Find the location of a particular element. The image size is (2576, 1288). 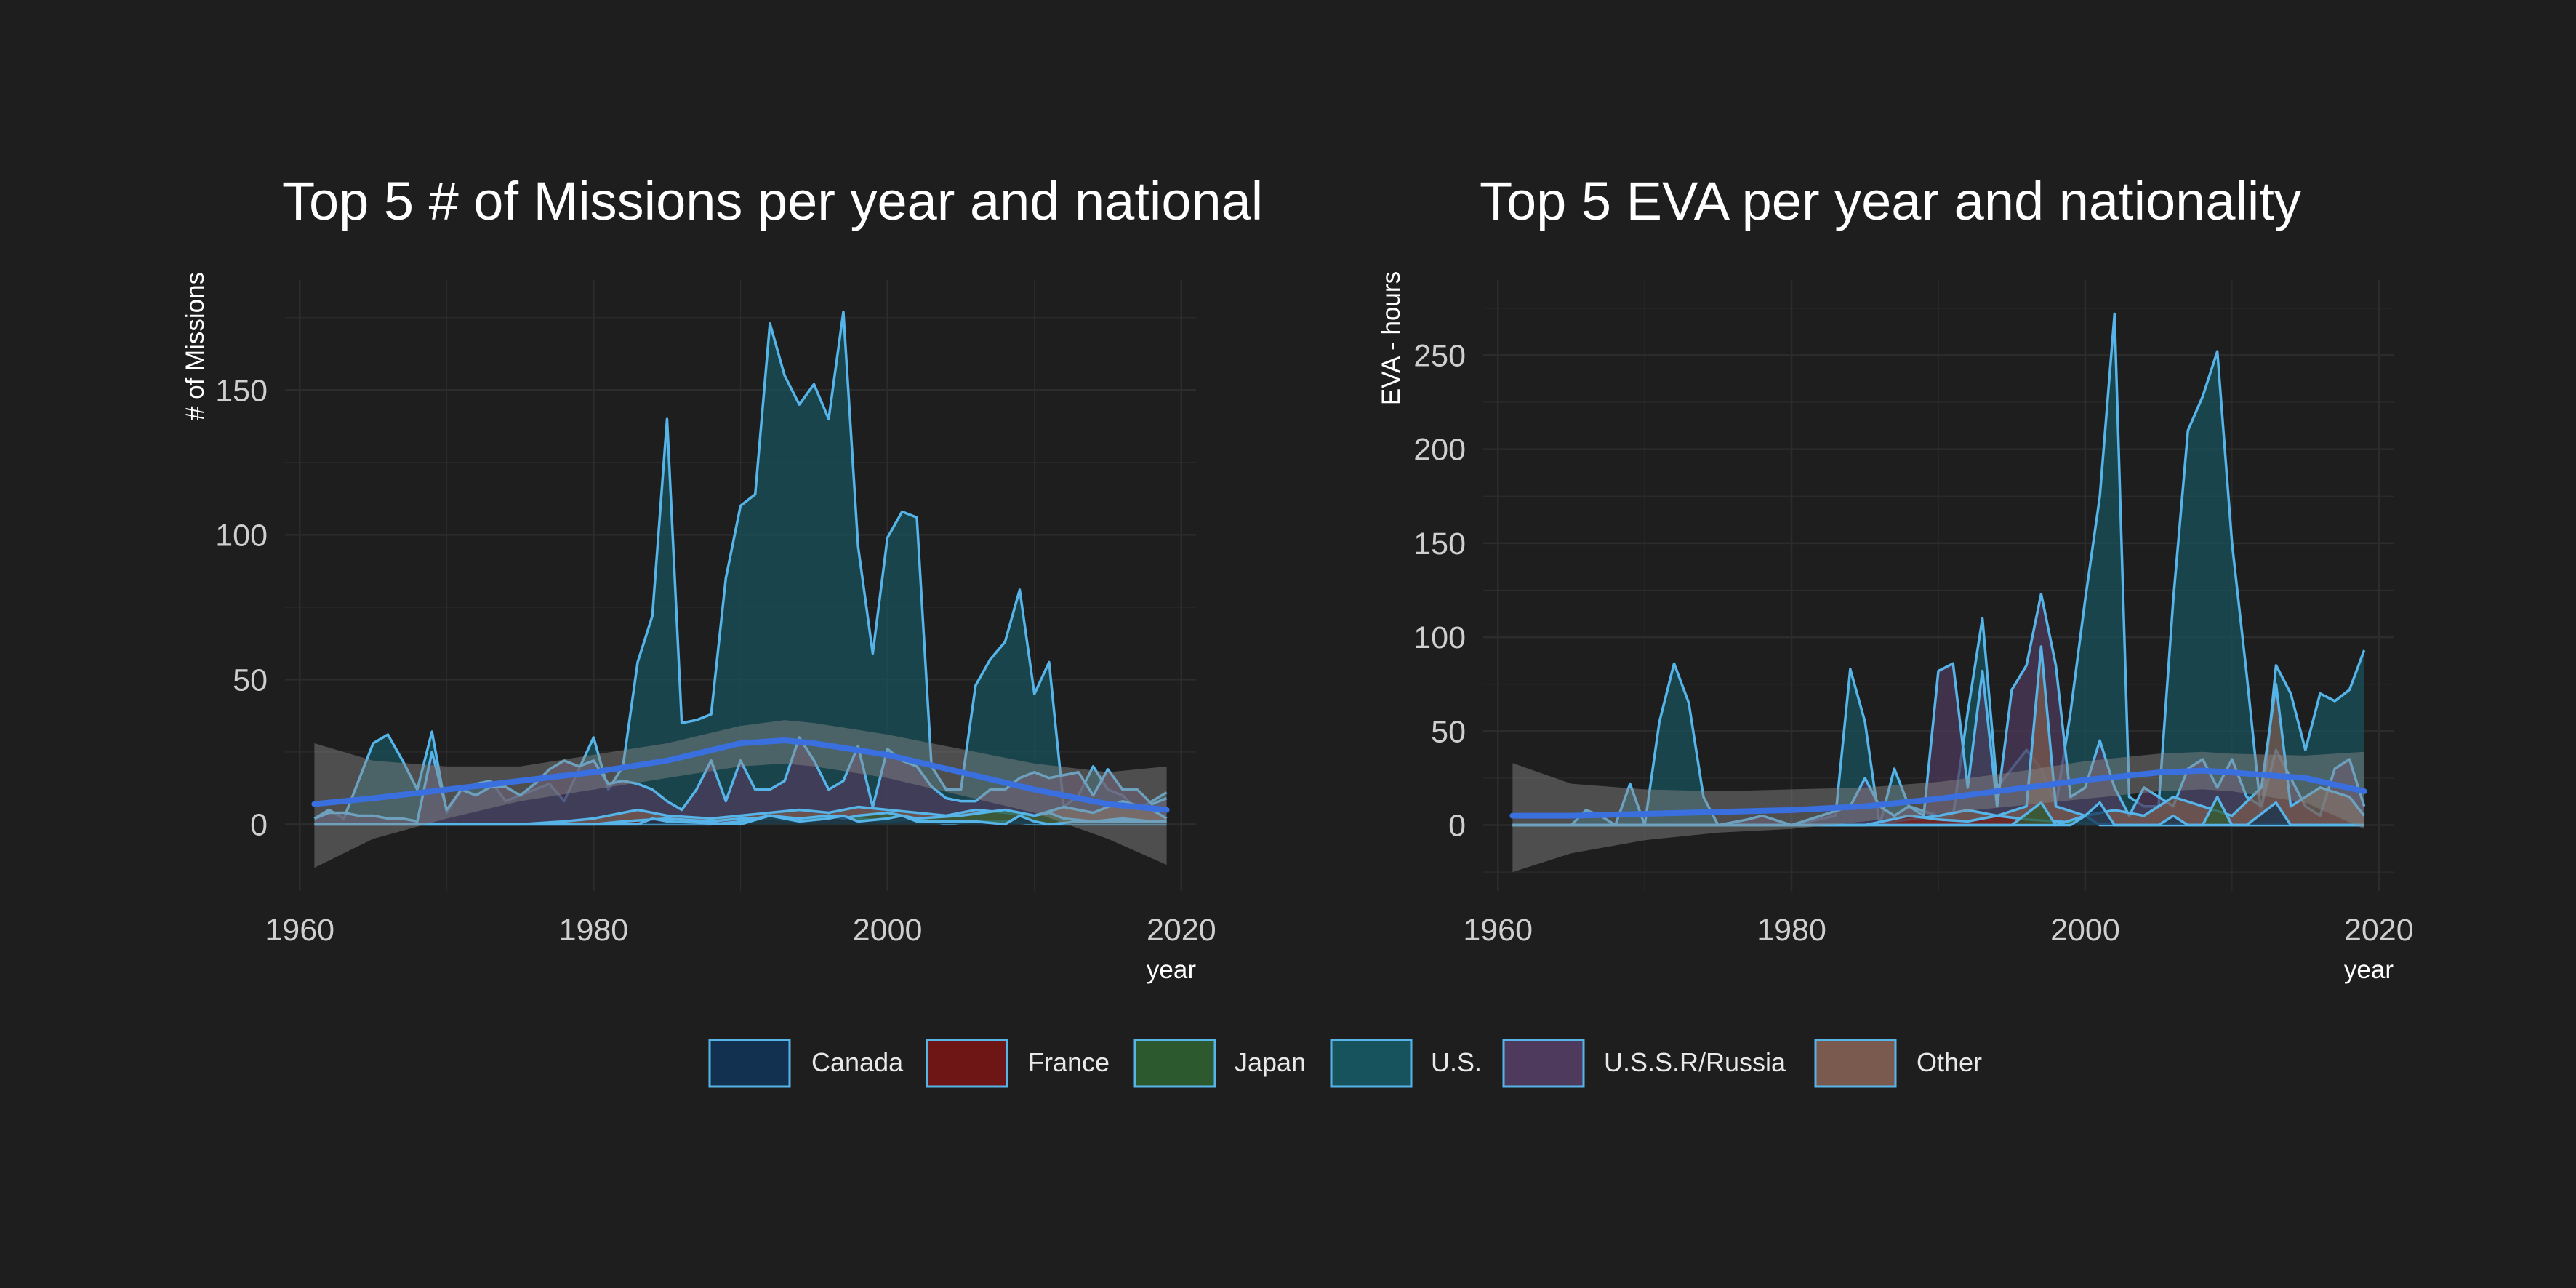

eva-smooth-confidence-band is located at coordinates (1938, 812).